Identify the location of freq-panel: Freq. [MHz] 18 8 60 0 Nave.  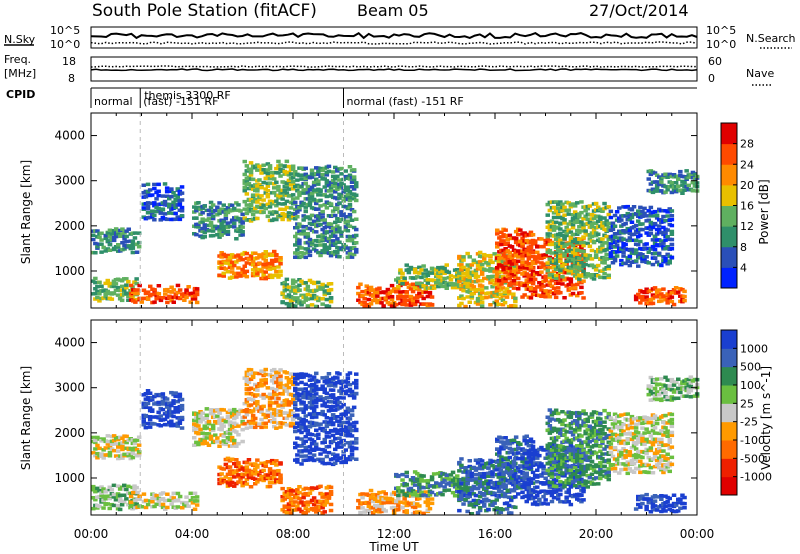
(389, 69).